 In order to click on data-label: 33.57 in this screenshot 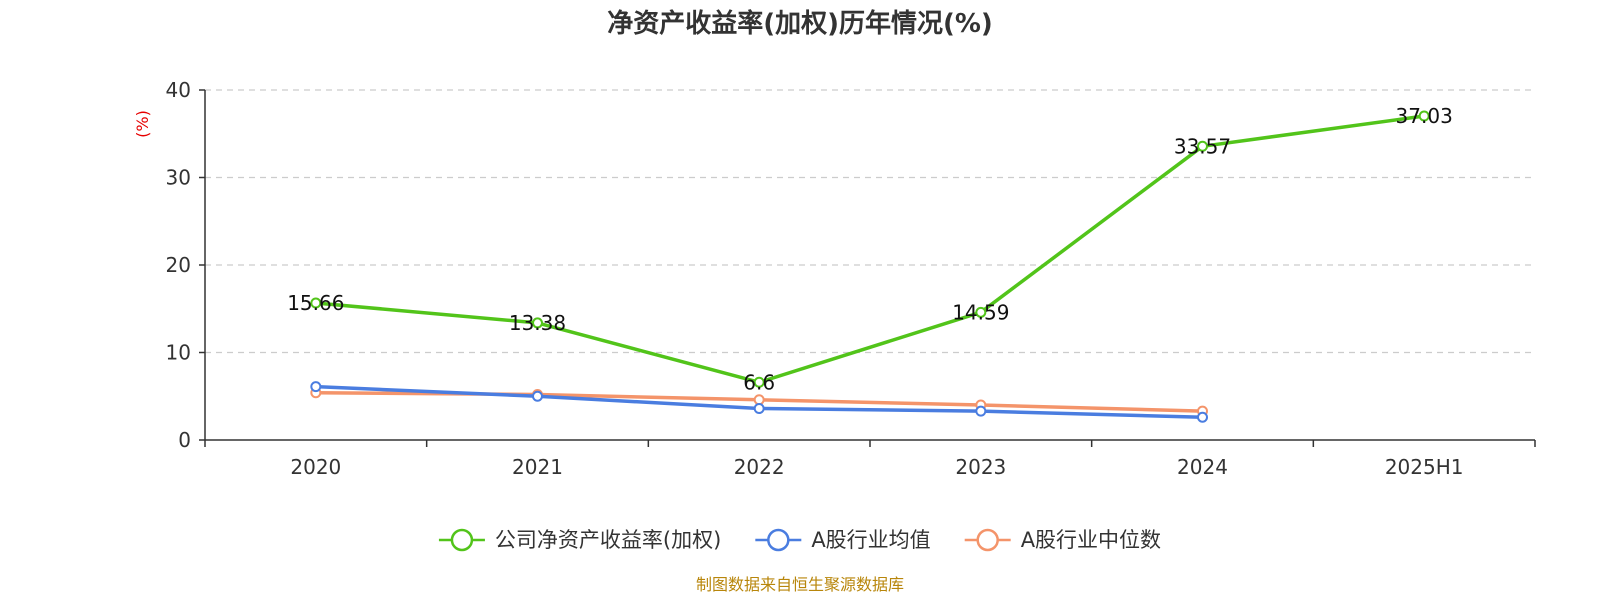, I will do `click(1202, 146)`.